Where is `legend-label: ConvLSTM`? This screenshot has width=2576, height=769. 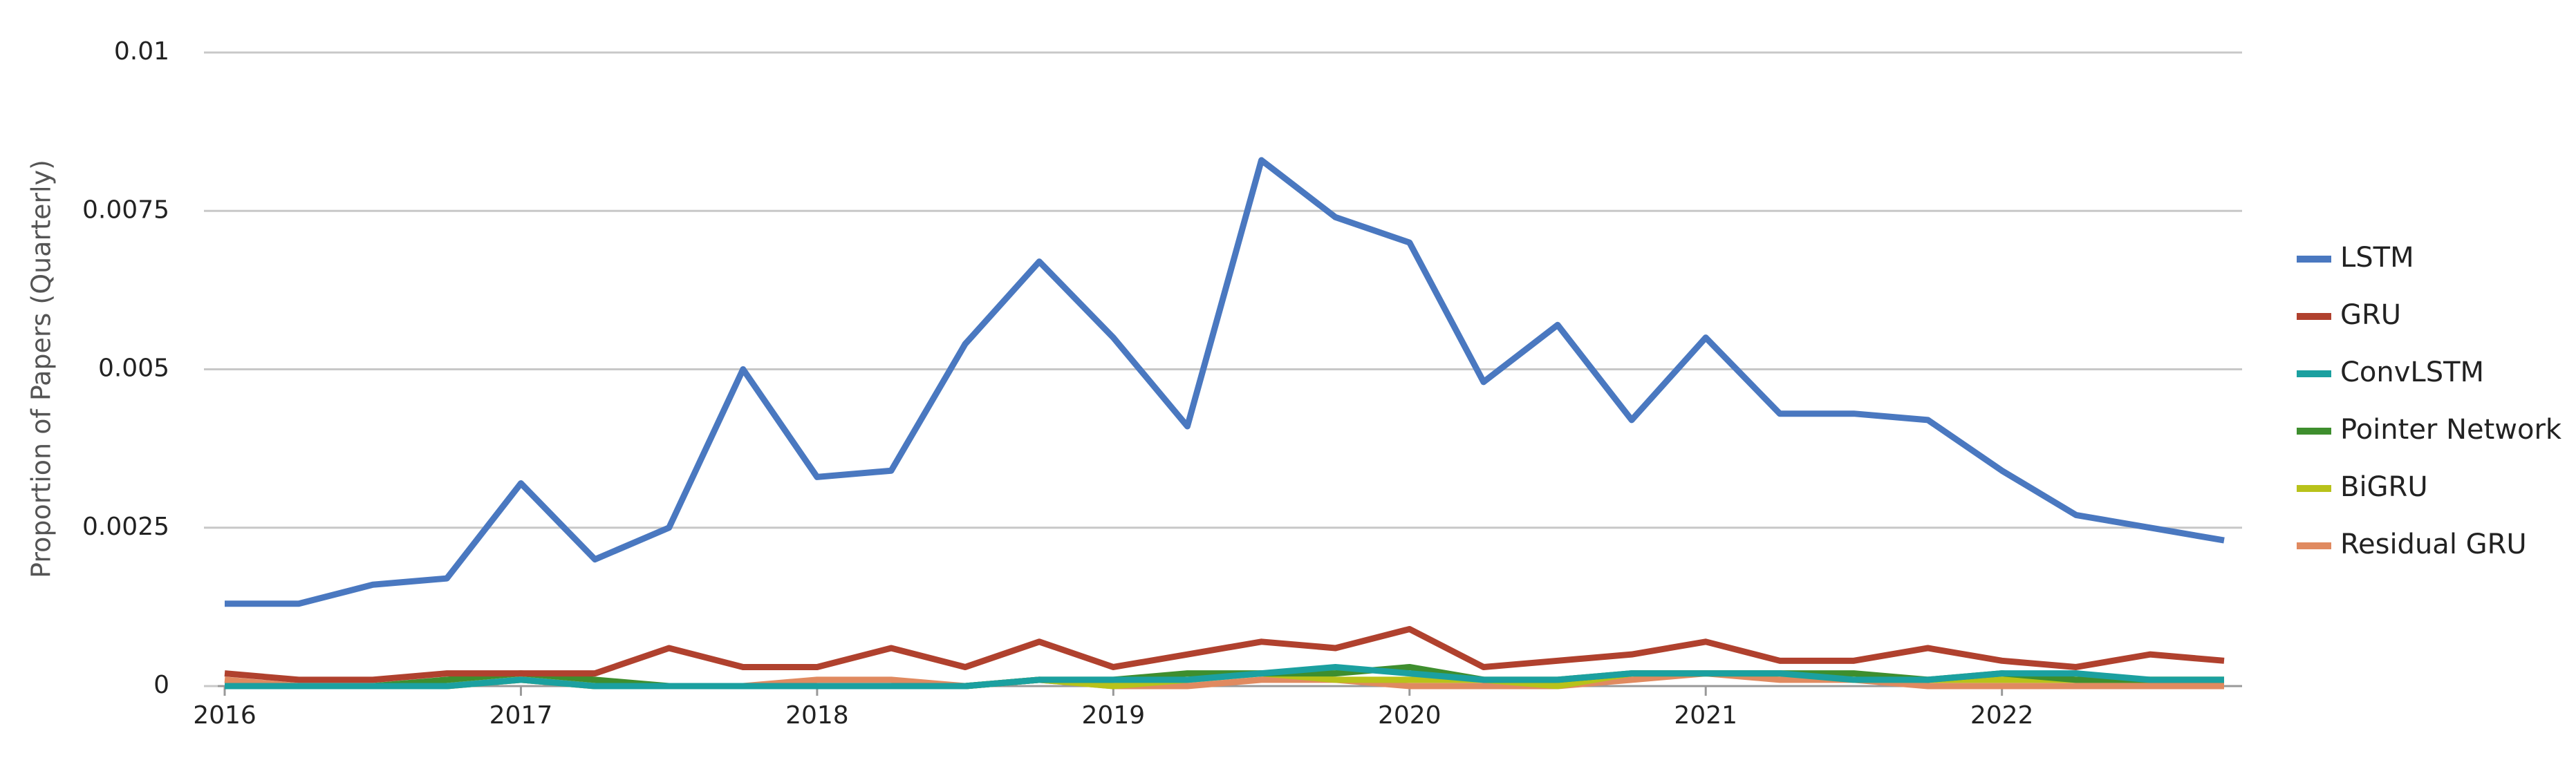
legend-label: ConvLSTM is located at coordinates (2412, 373).